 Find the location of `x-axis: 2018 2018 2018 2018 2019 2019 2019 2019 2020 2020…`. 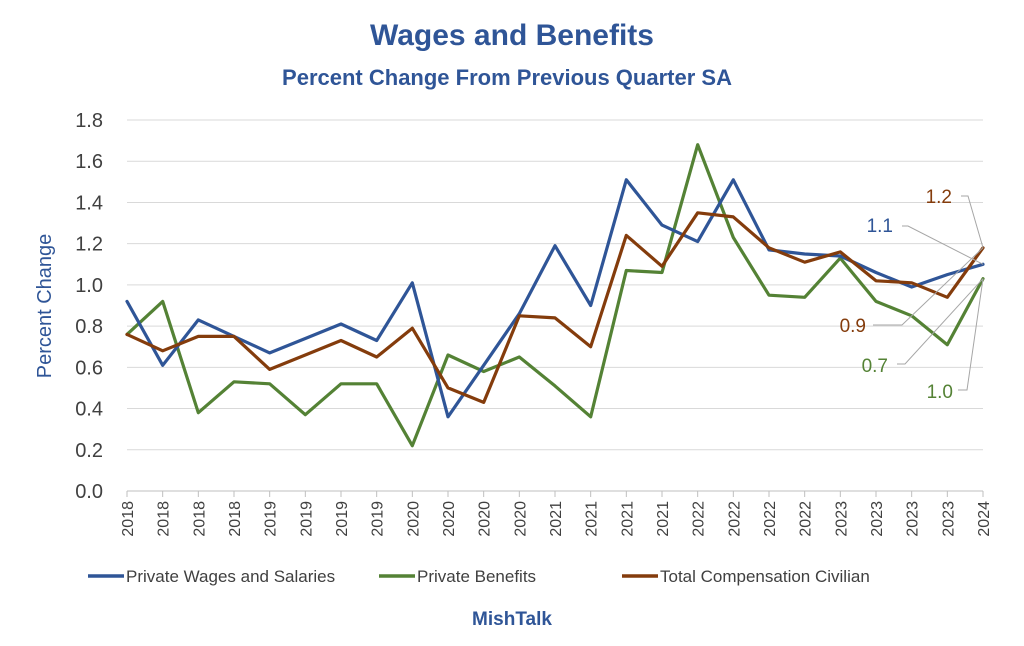

x-axis: 2018 2018 2018 2018 2019 2019 2019 2019 2020 2020… is located at coordinates (556, 513).